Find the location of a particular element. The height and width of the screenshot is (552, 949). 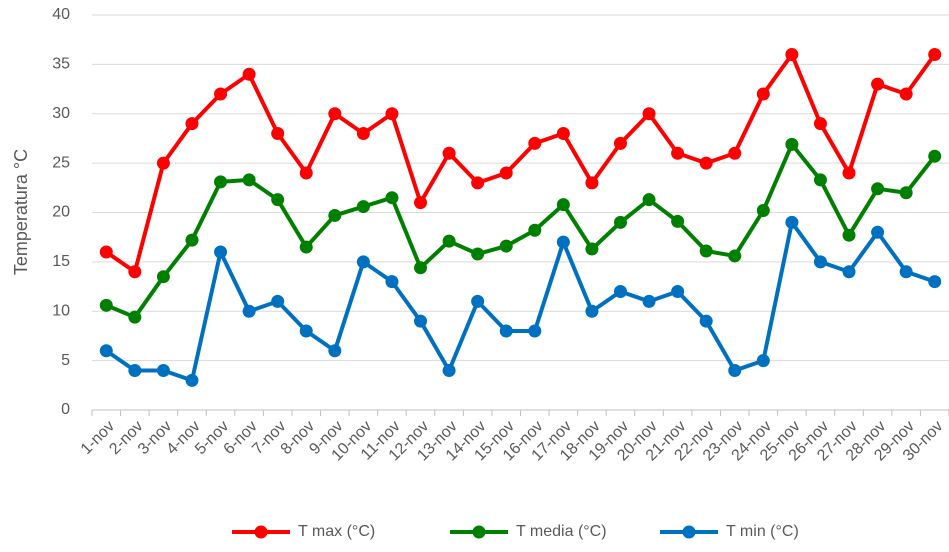

legend-label: T media (°C) is located at coordinates (561, 531).